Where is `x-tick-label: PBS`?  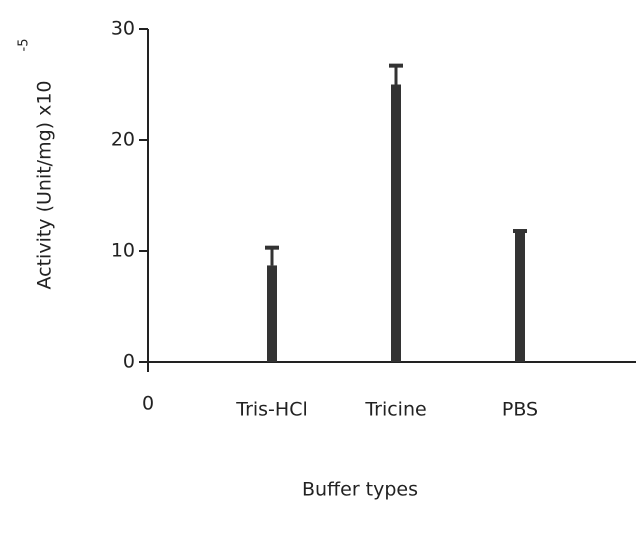 x-tick-label: PBS is located at coordinates (520, 410).